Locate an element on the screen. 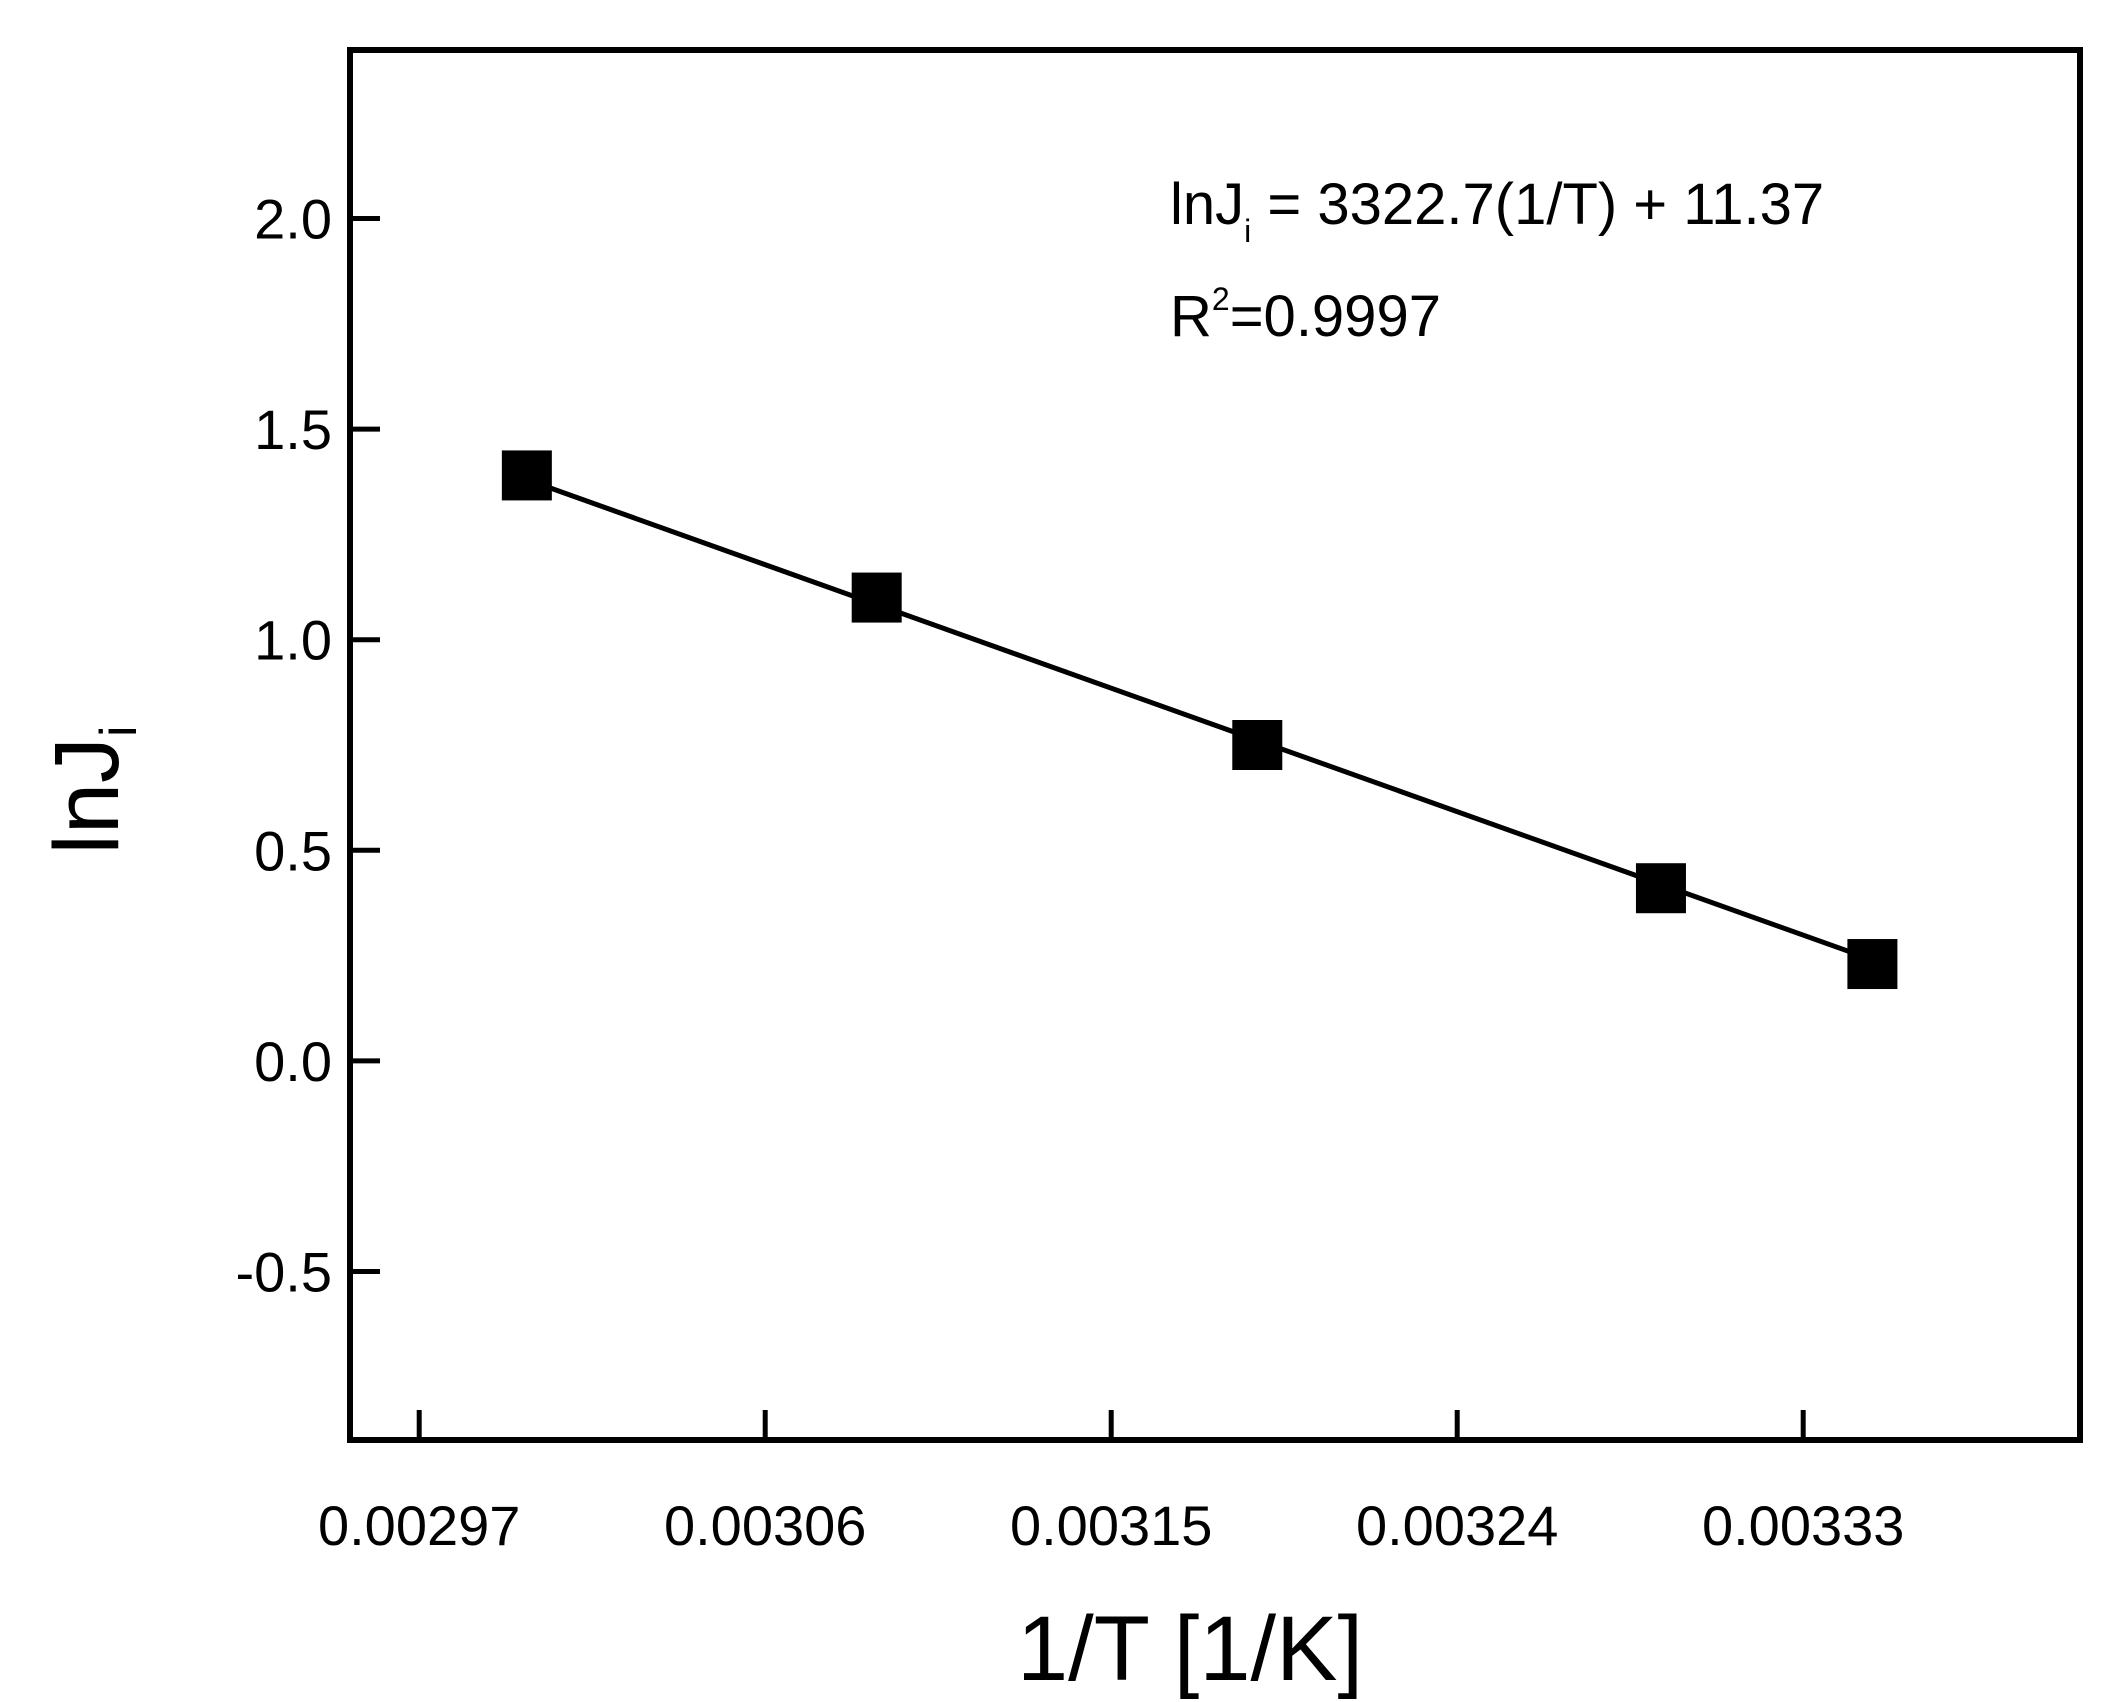 Image resolution: width=2110 pixels, height=1702 pixels. equation-subscript: i is located at coordinates (1247, 231).